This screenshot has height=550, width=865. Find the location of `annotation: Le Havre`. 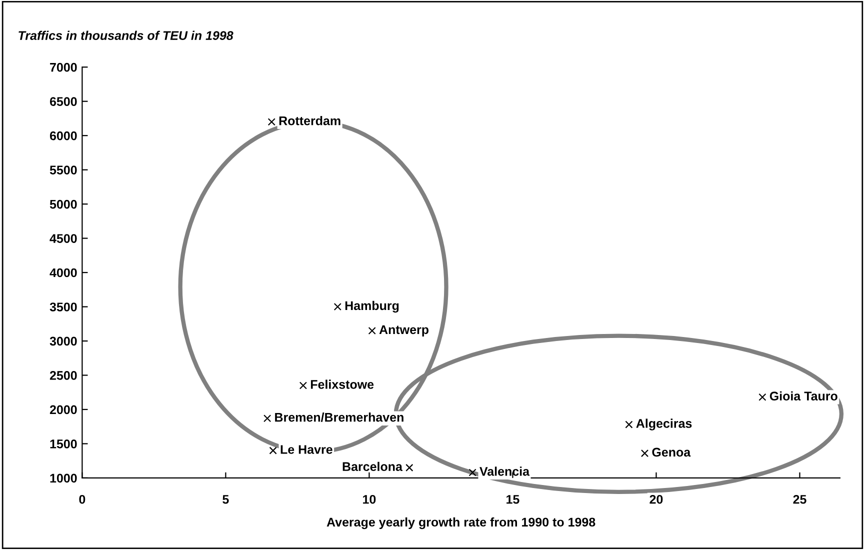

annotation: Le Havre is located at coordinates (306, 449).